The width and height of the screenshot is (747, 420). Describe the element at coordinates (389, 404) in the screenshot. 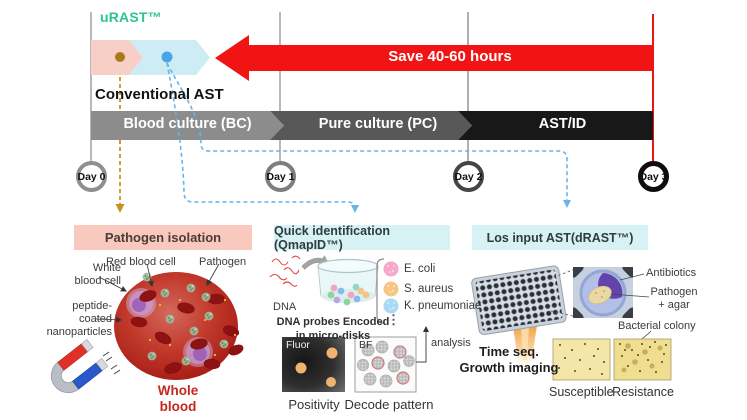

I see `decode-pattern-label: Decode pattern` at that location.